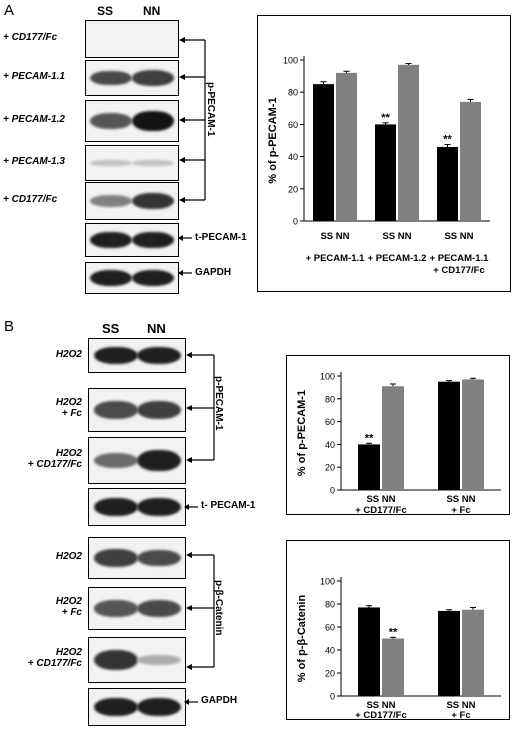 The image size is (520, 731). I want to click on panel_a-row-label-1: + PECAM-1.1, so click(34, 76).